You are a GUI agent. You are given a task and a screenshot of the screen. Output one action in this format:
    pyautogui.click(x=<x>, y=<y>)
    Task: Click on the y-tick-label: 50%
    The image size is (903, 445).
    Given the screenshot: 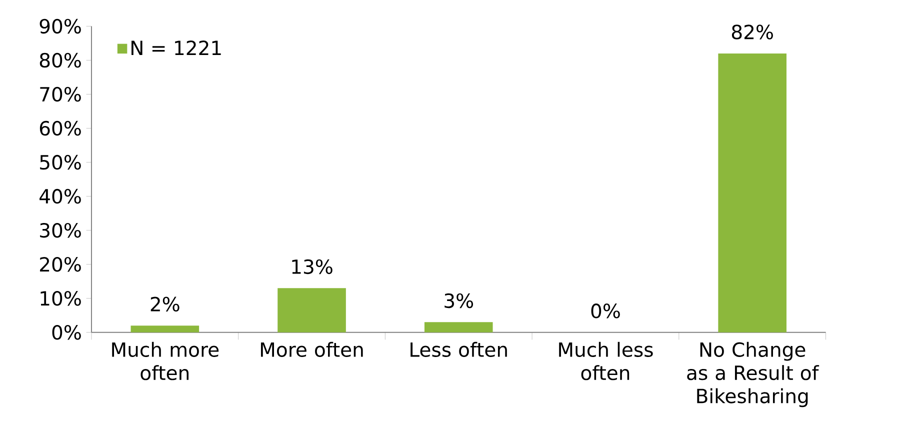 What is the action you would take?
    pyautogui.click(x=60, y=162)
    